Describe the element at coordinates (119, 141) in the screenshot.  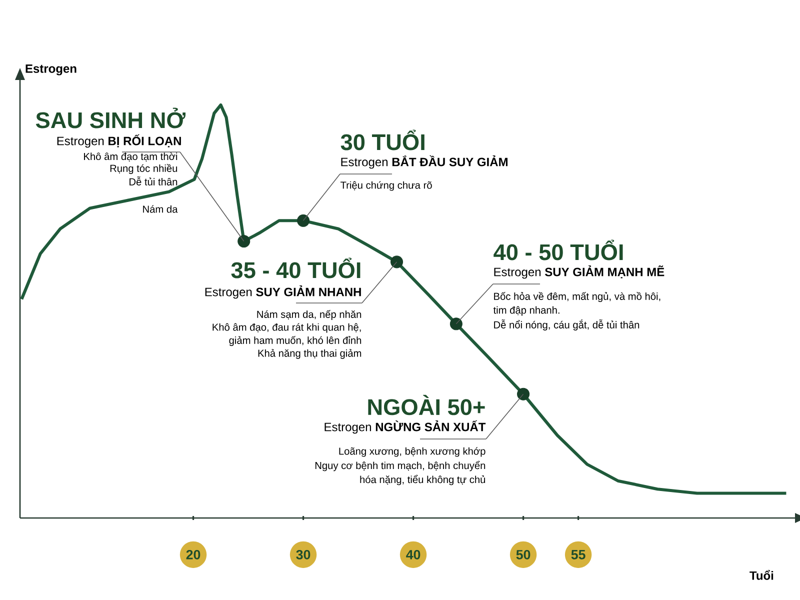
I see `annotation: Estrogen BỊ RỐI LOẠN` at that location.